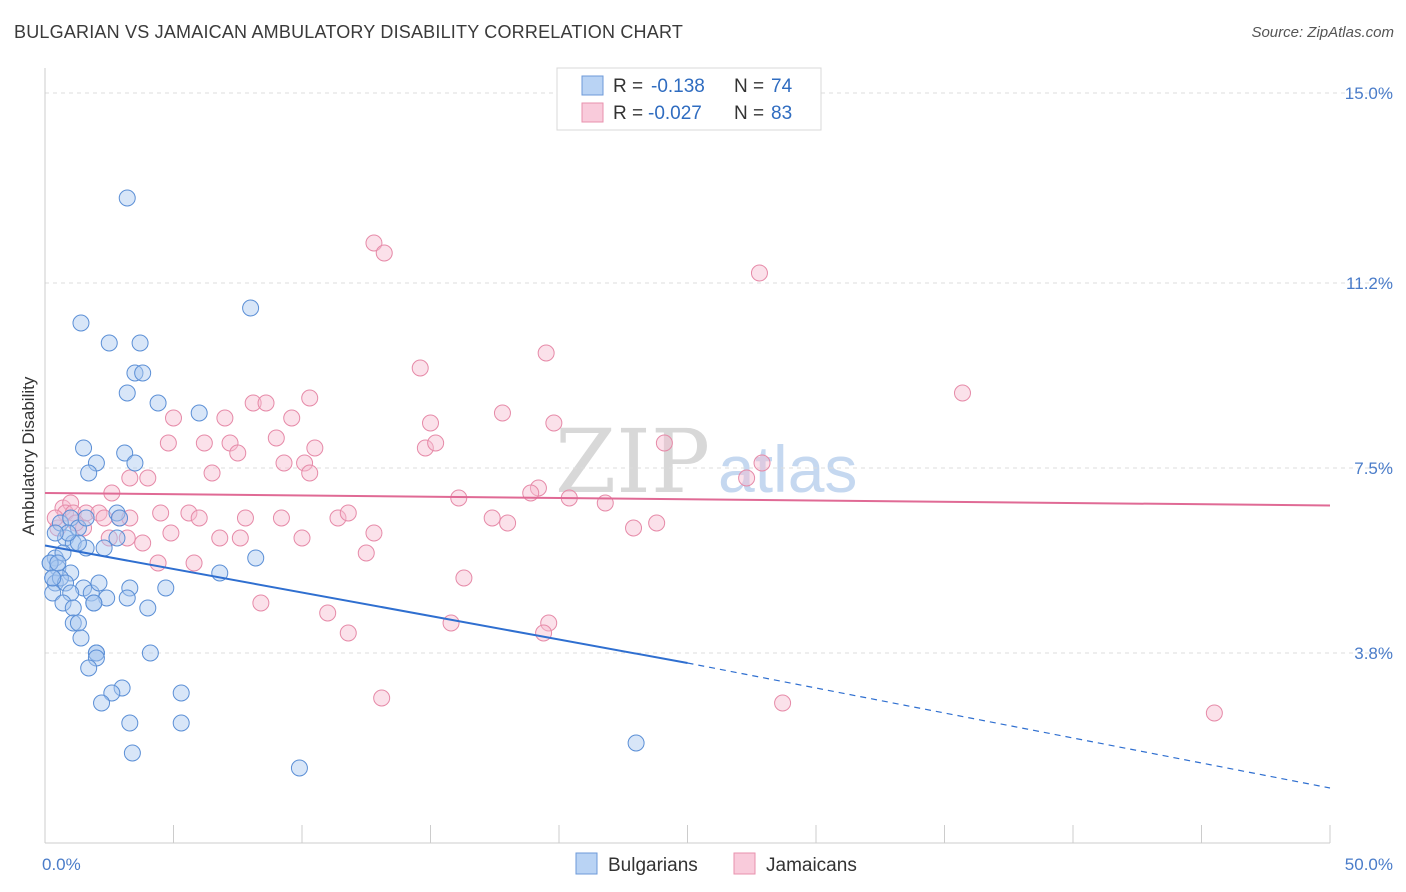 The height and width of the screenshot is (892, 1406). What do you see at coordinates (781, 113) in the screenshot?
I see `legend-n-value-jamaicans: 83` at bounding box center [781, 113].